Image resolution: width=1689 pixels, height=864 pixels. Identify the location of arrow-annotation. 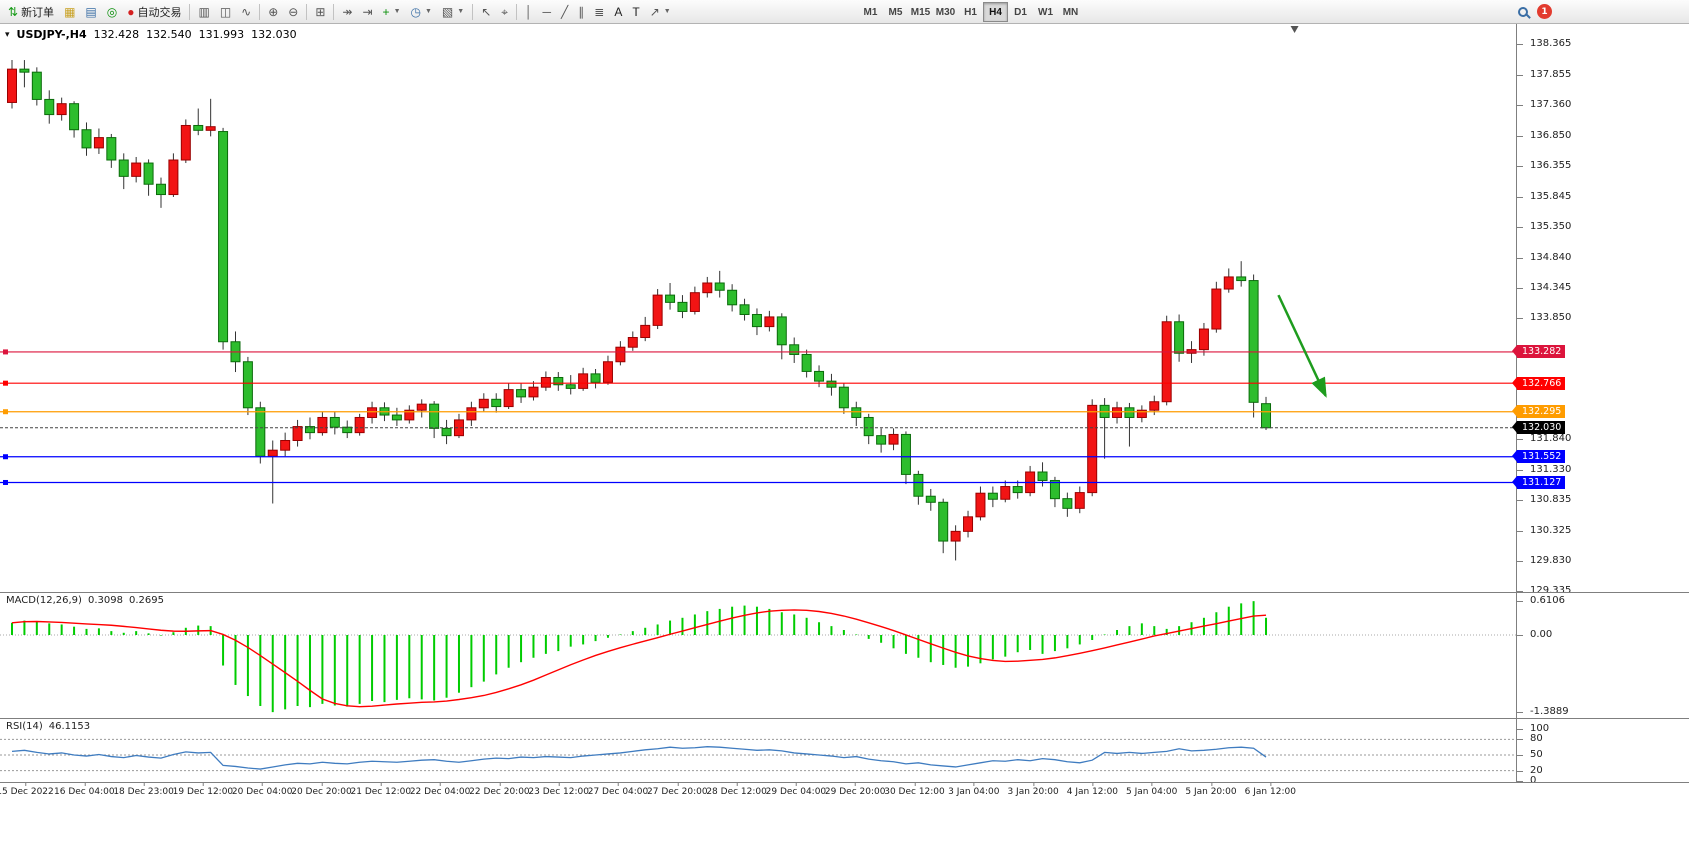
(1302, 346).